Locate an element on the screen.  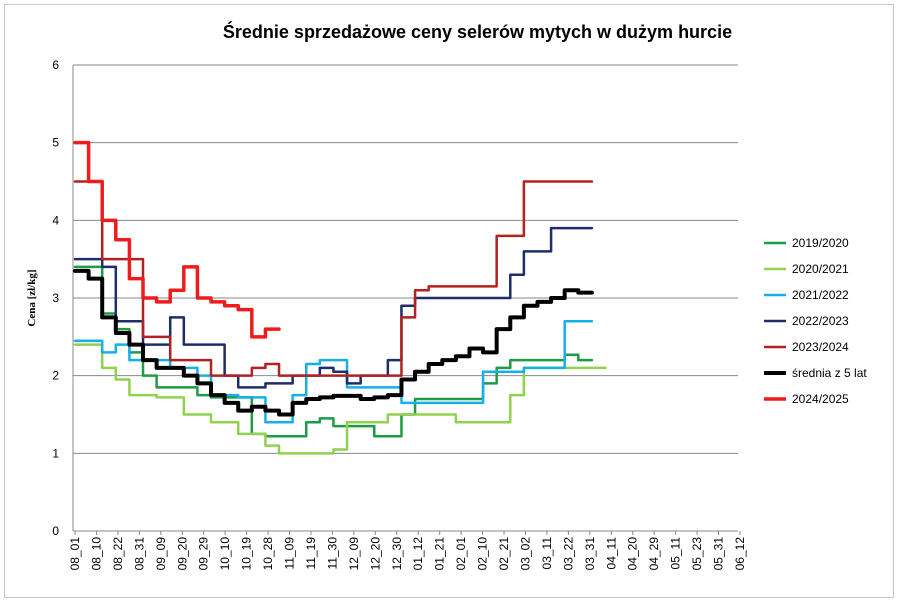
y-tick-label: 5 is located at coordinates (55, 143).